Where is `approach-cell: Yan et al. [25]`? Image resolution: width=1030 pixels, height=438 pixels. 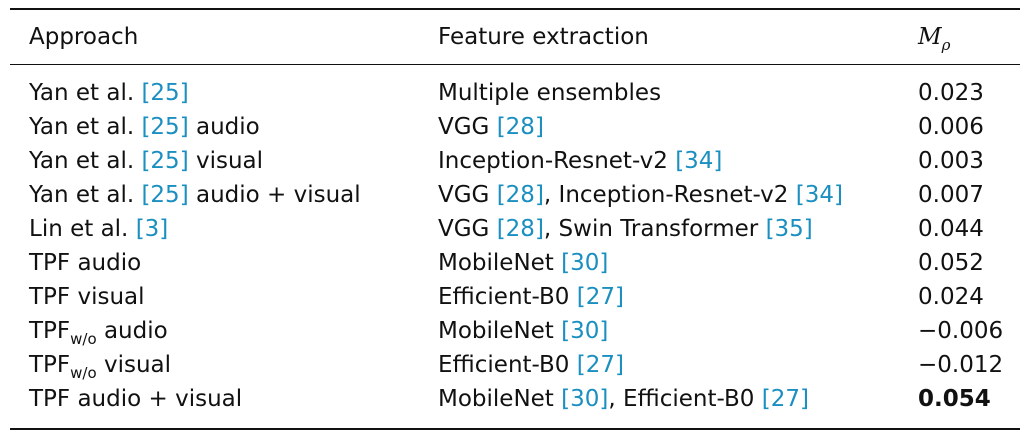 approach-cell: Yan et al. [25] is located at coordinates (109, 93).